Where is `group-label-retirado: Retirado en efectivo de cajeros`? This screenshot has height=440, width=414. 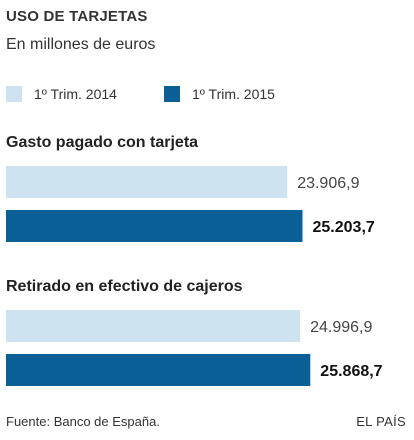
group-label-retirado: Retirado en efectivo de cajeros is located at coordinates (124, 286).